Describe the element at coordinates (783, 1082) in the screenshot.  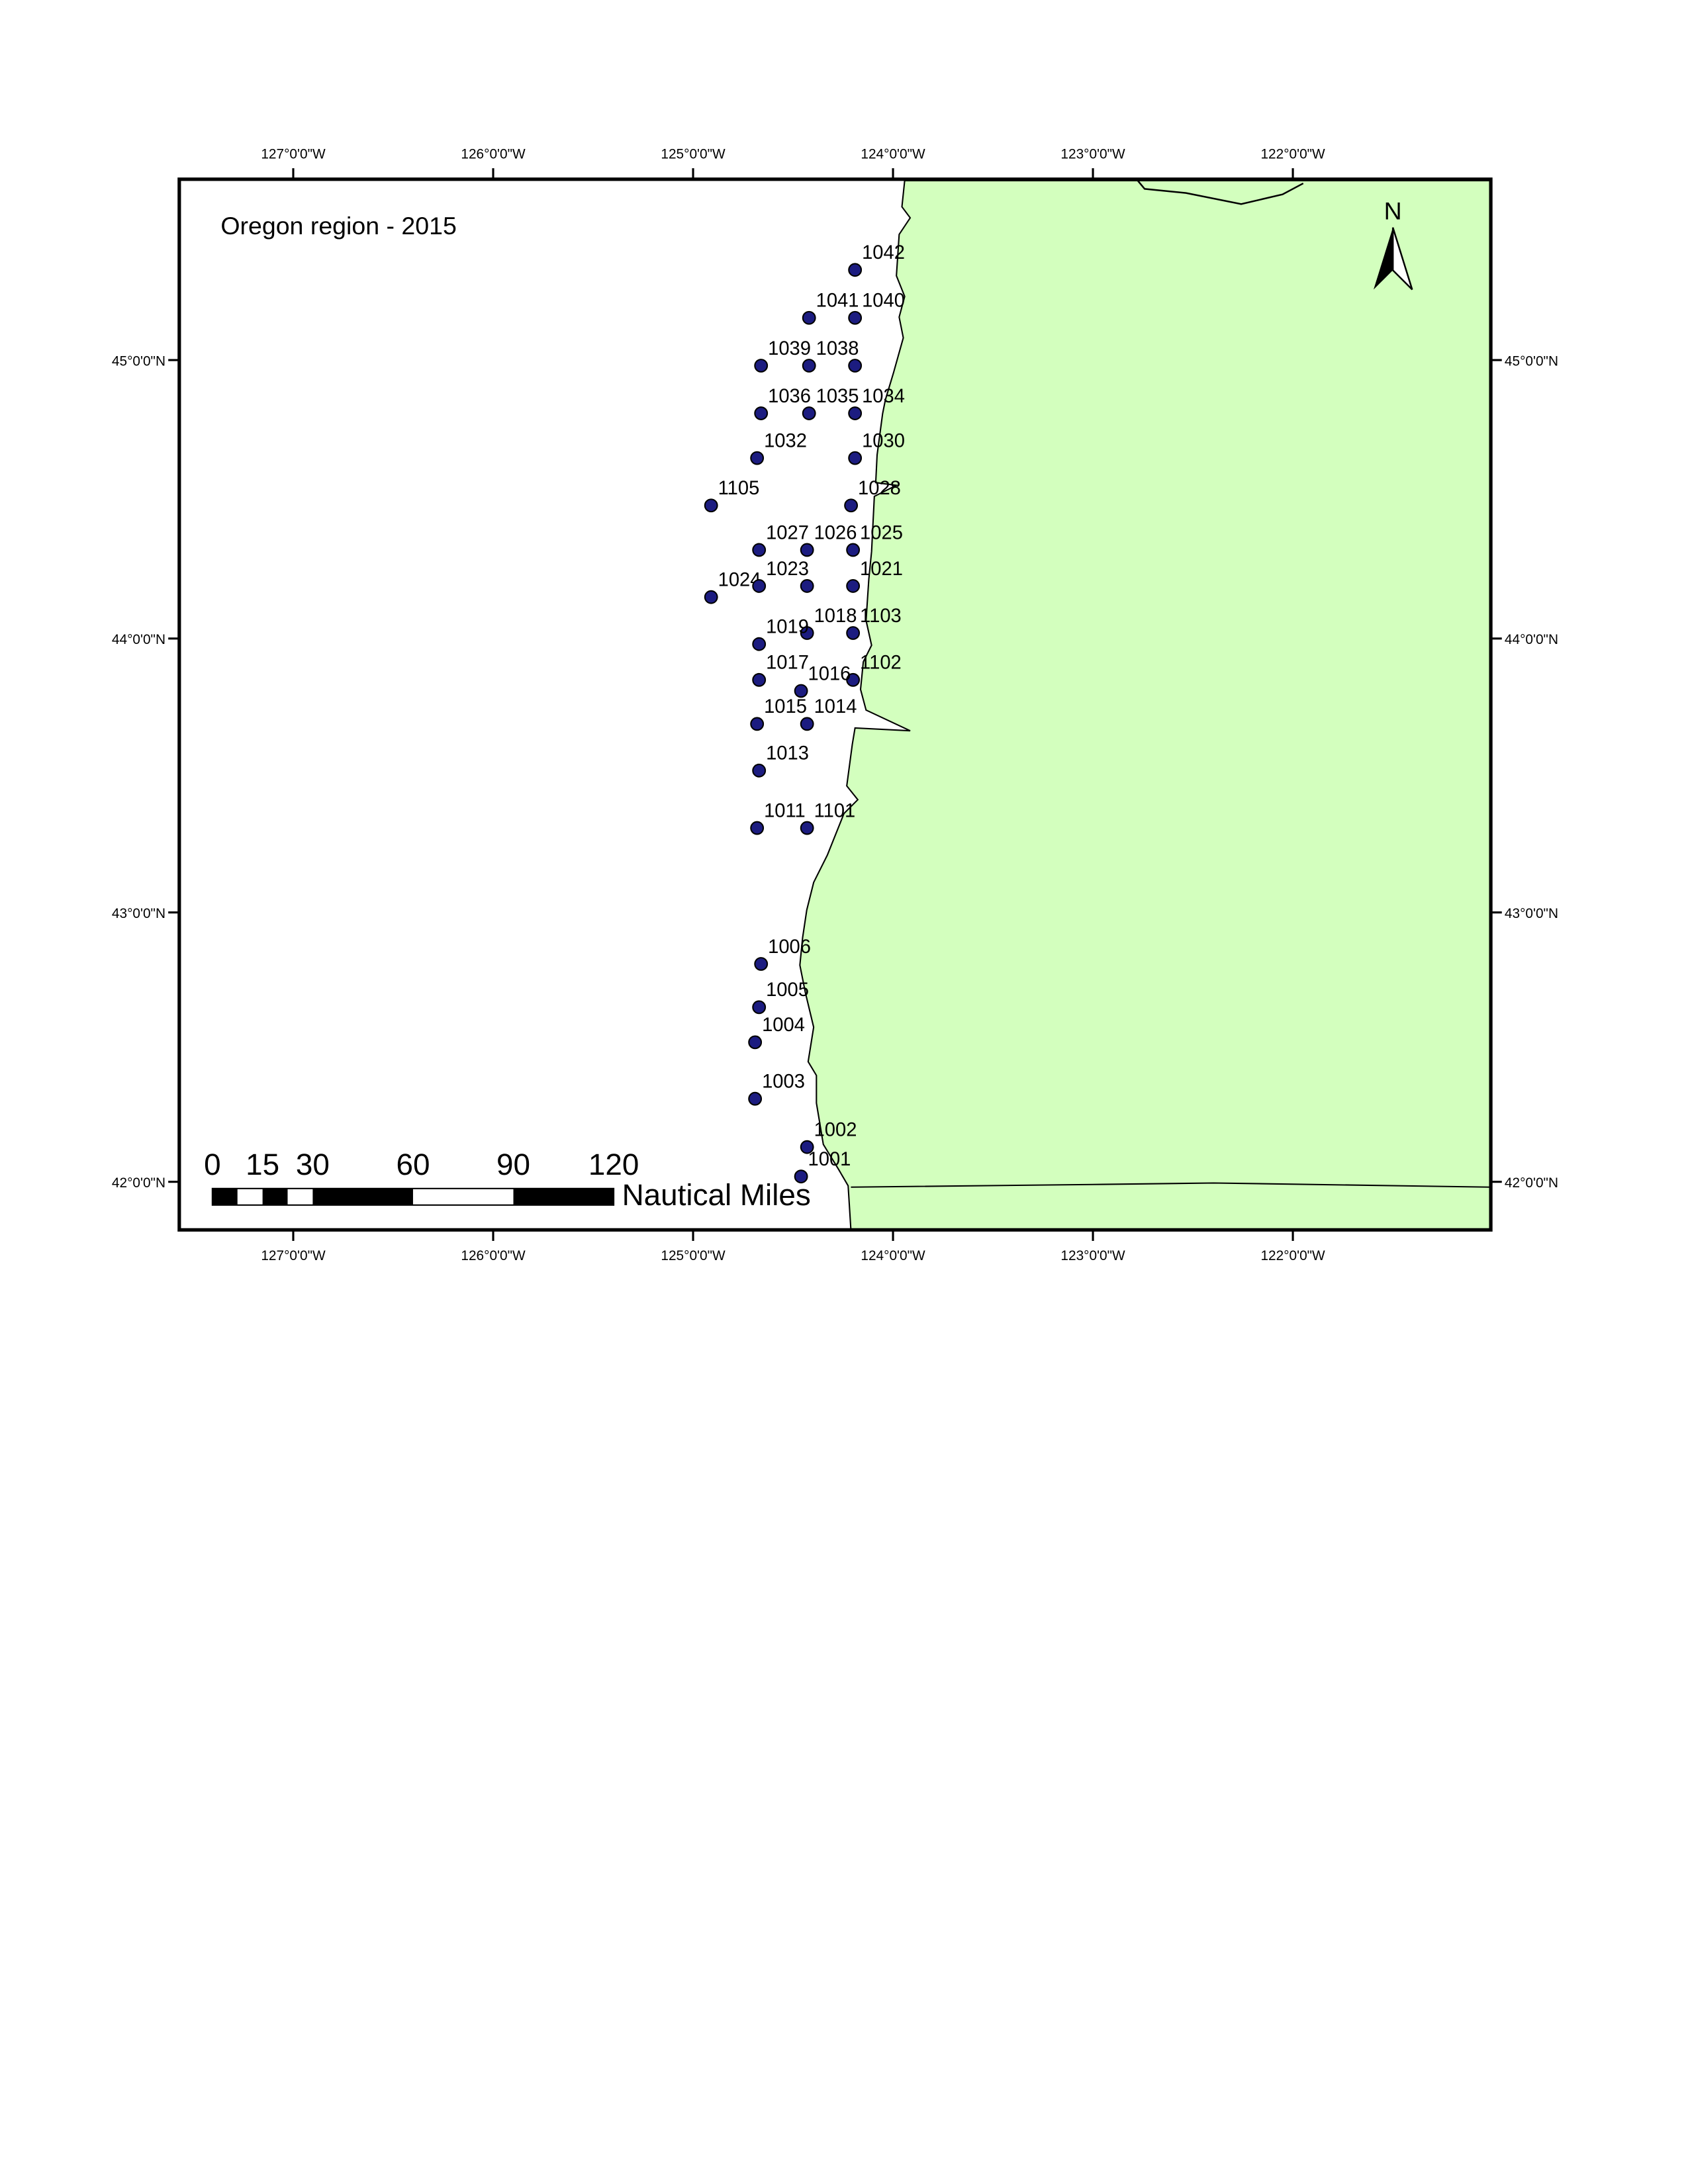
I see `station-label: 1003` at that location.